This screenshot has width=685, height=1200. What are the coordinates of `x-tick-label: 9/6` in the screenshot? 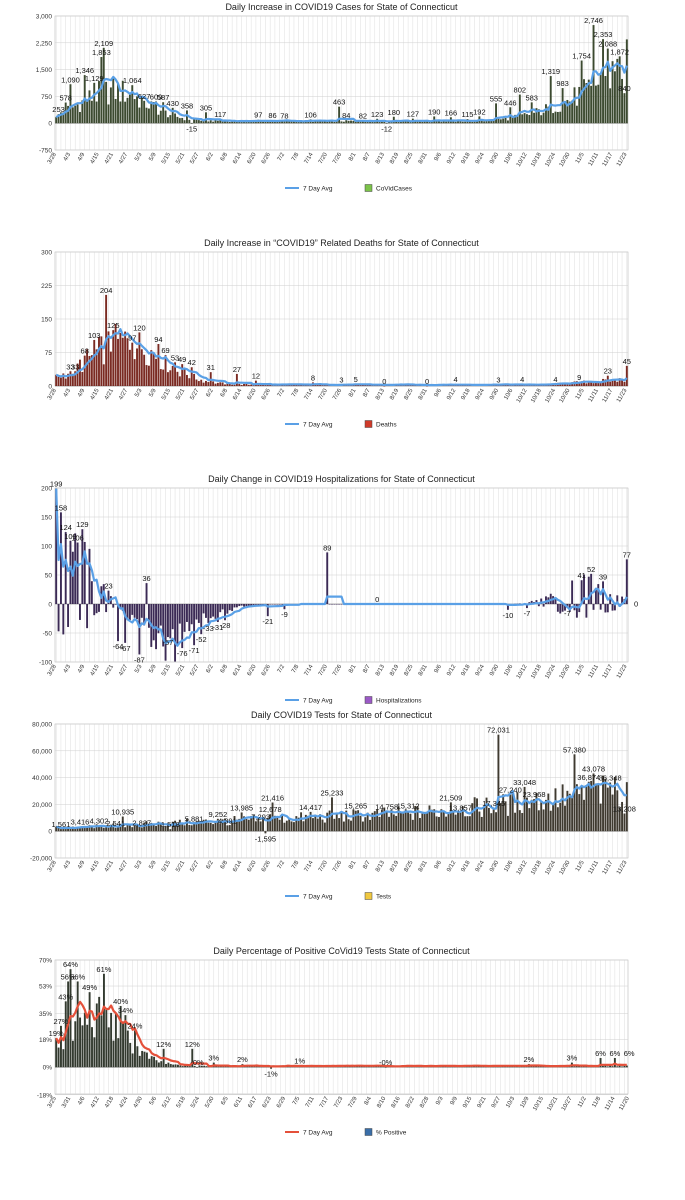 It's located at (439, 156).